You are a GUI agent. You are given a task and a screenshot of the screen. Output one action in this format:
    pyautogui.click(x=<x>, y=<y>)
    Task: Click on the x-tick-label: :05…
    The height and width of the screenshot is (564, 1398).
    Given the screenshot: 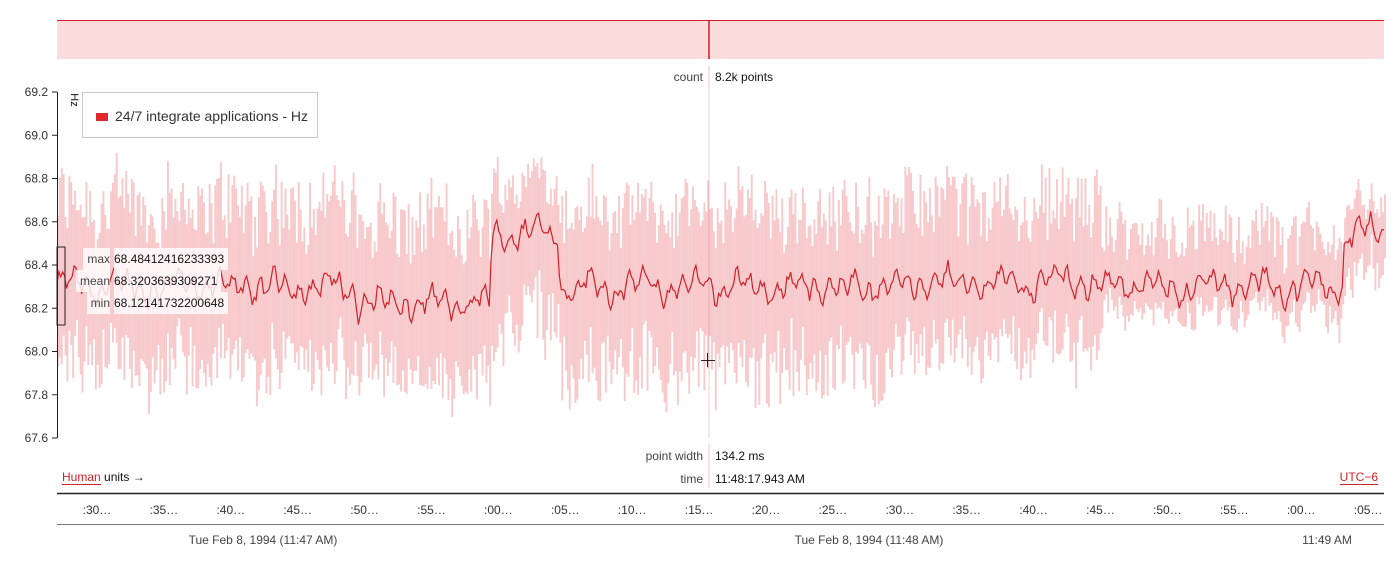 What is the action you would take?
    pyautogui.click(x=565, y=510)
    